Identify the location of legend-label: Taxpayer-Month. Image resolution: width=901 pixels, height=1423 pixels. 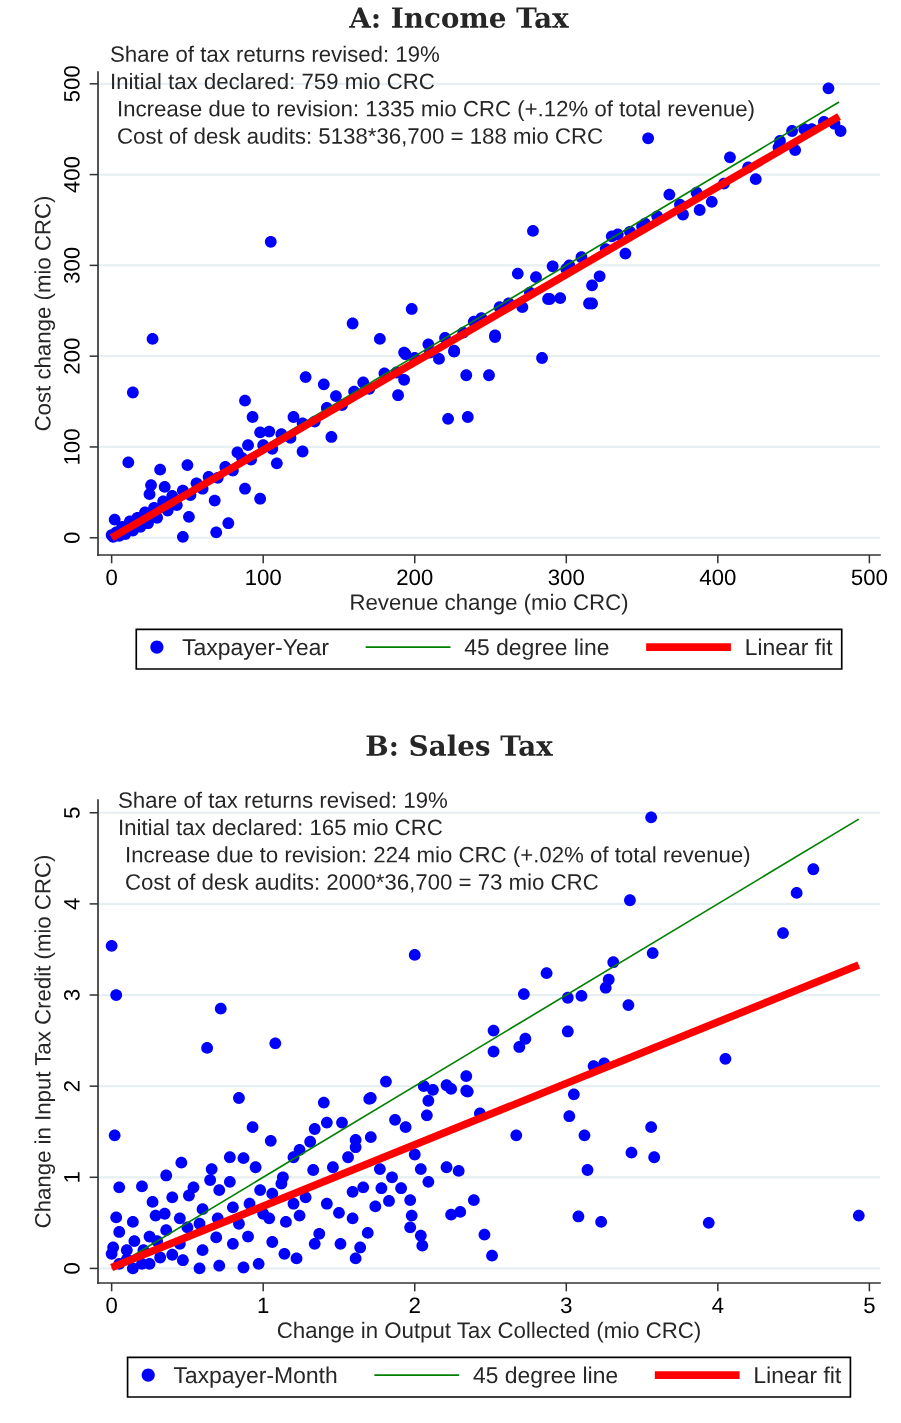
(255, 1377).